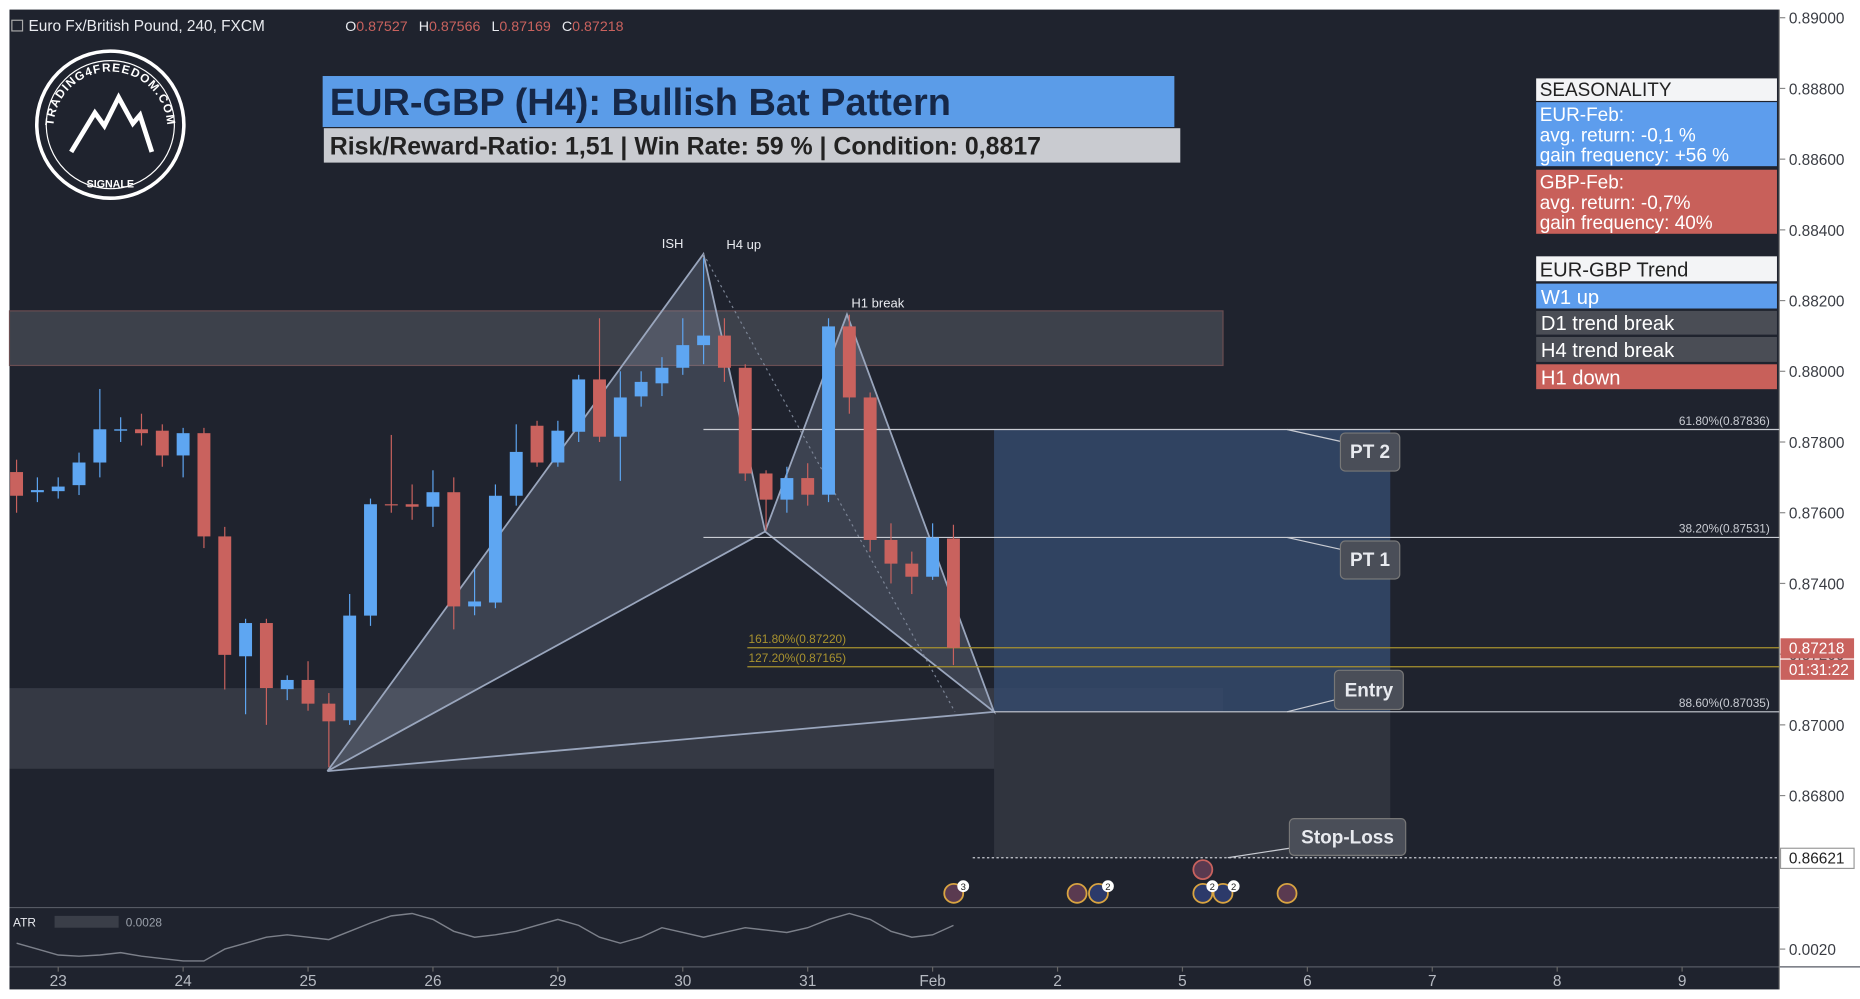 The image size is (1860, 999). What do you see at coordinates (682, 981) in the screenshot?
I see `x-tick-label: 30` at bounding box center [682, 981].